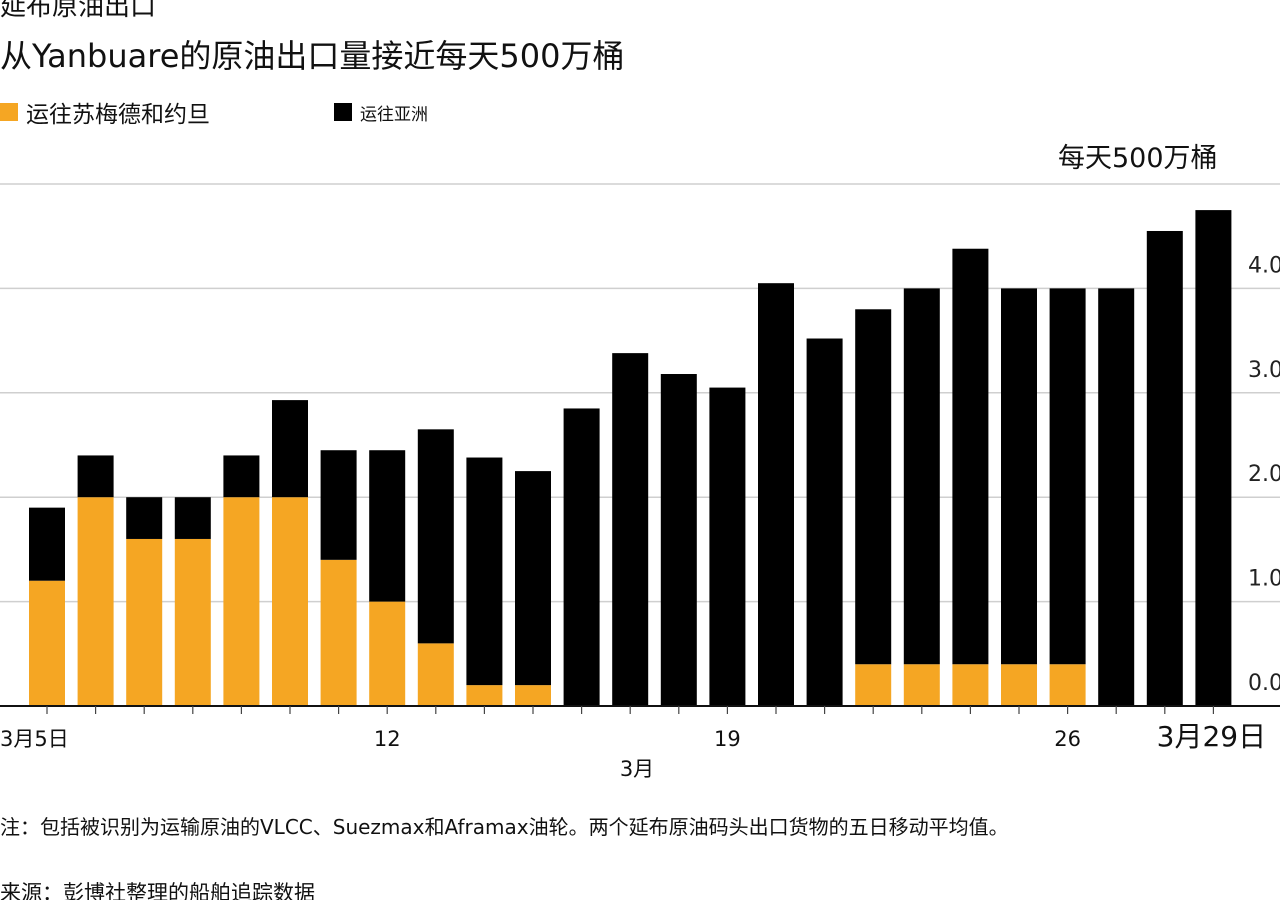 This screenshot has height=900, width=1280. Describe the element at coordinates (727, 739) in the screenshot. I see `x-tick-label: 19` at that location.